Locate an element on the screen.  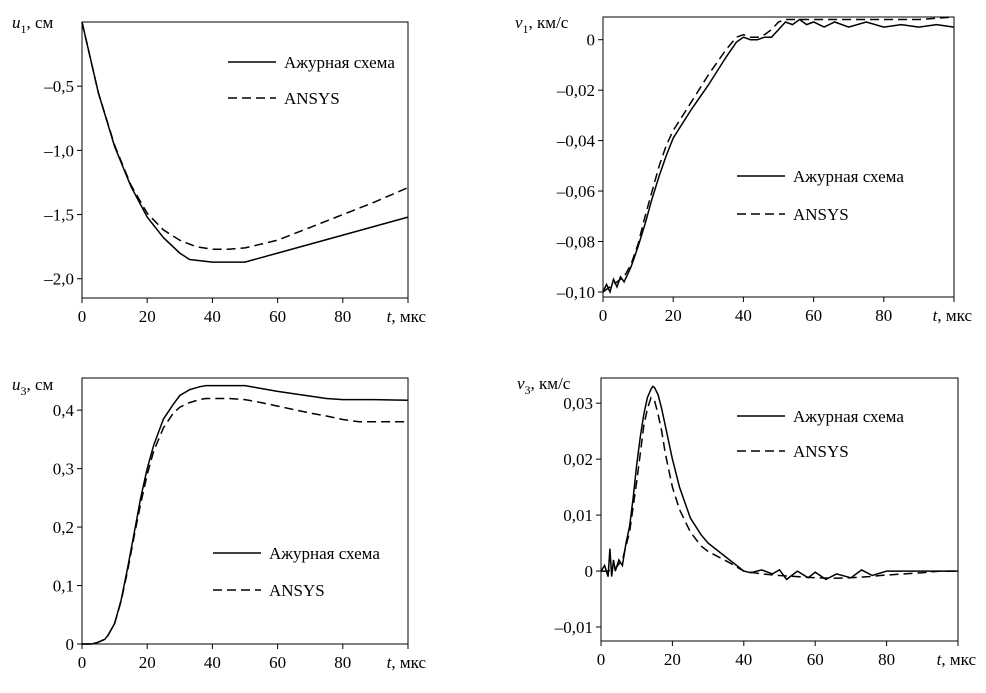
y-tick-label: 0,2 is located at coordinates (63, 527).